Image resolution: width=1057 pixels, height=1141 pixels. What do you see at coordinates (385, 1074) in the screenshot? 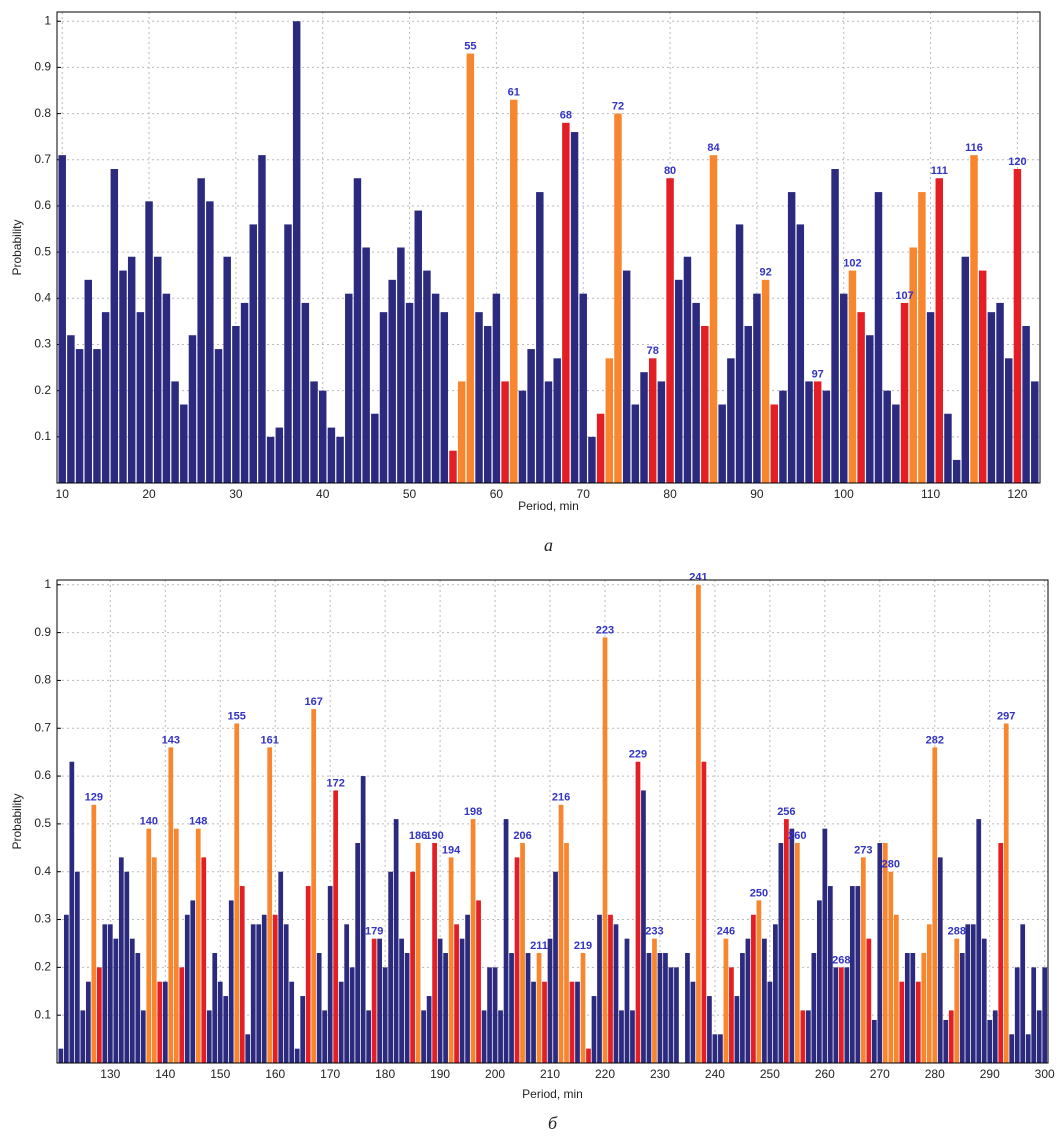
I see `x-tick-label: 180` at bounding box center [385, 1074].